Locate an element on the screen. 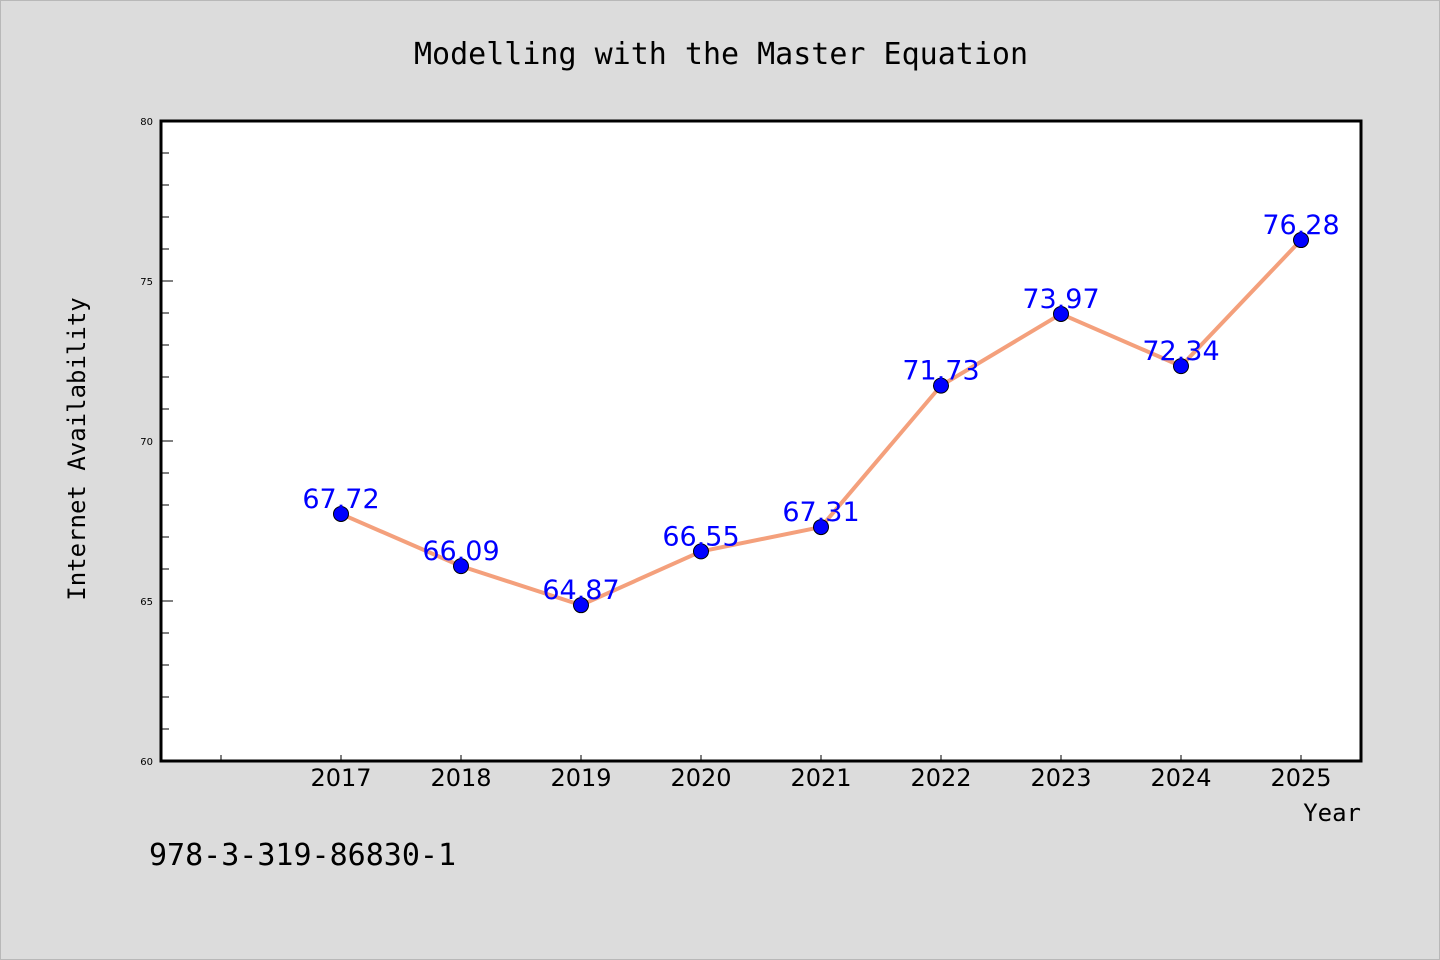  y-axis-label: Internet Availability is located at coordinates (77, 448).